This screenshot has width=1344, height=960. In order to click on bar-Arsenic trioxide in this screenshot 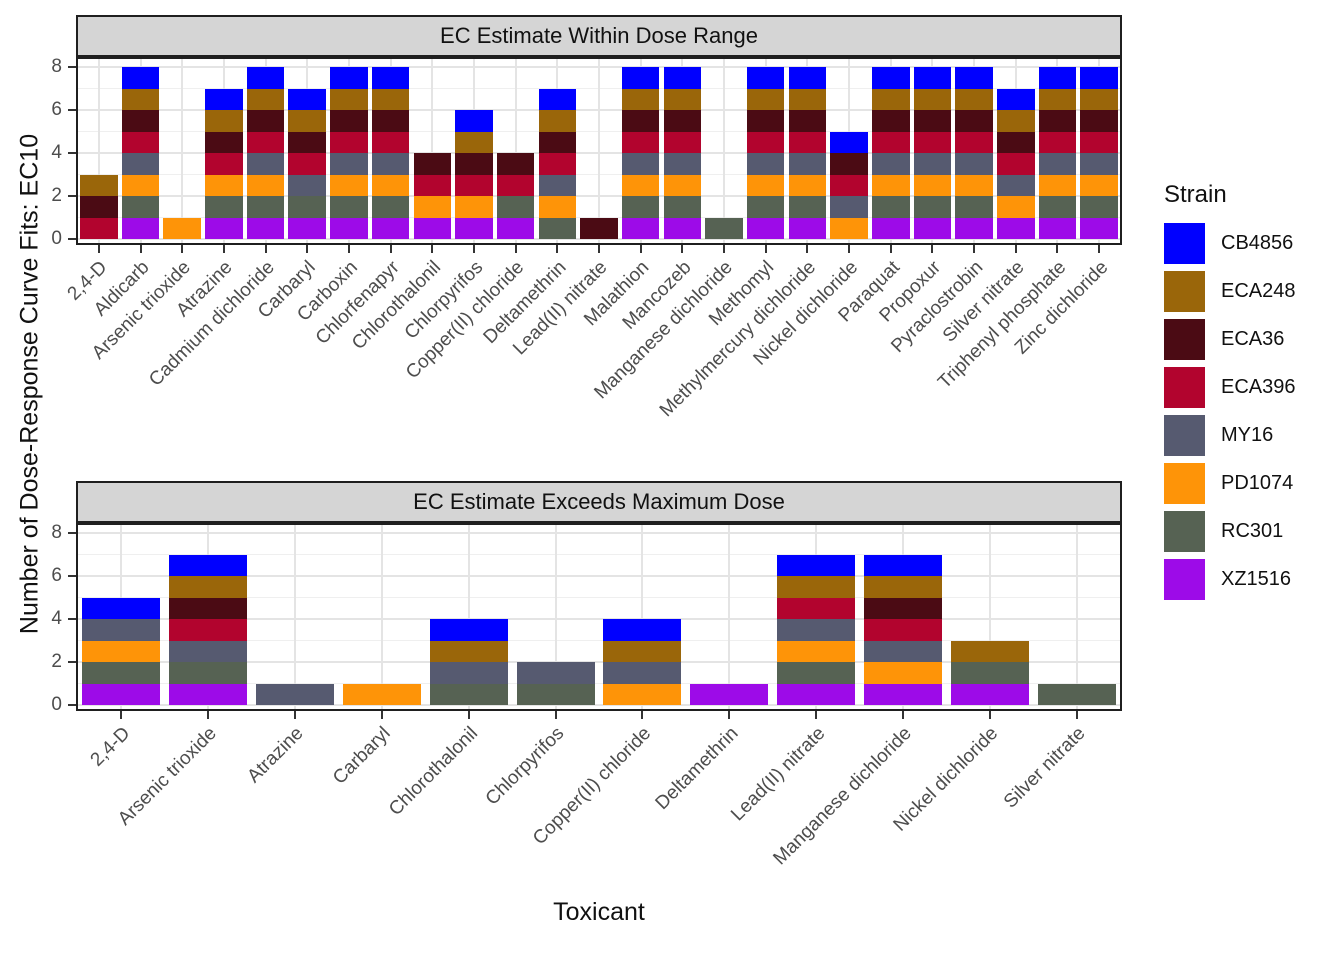, I will do `click(182, 228)`.